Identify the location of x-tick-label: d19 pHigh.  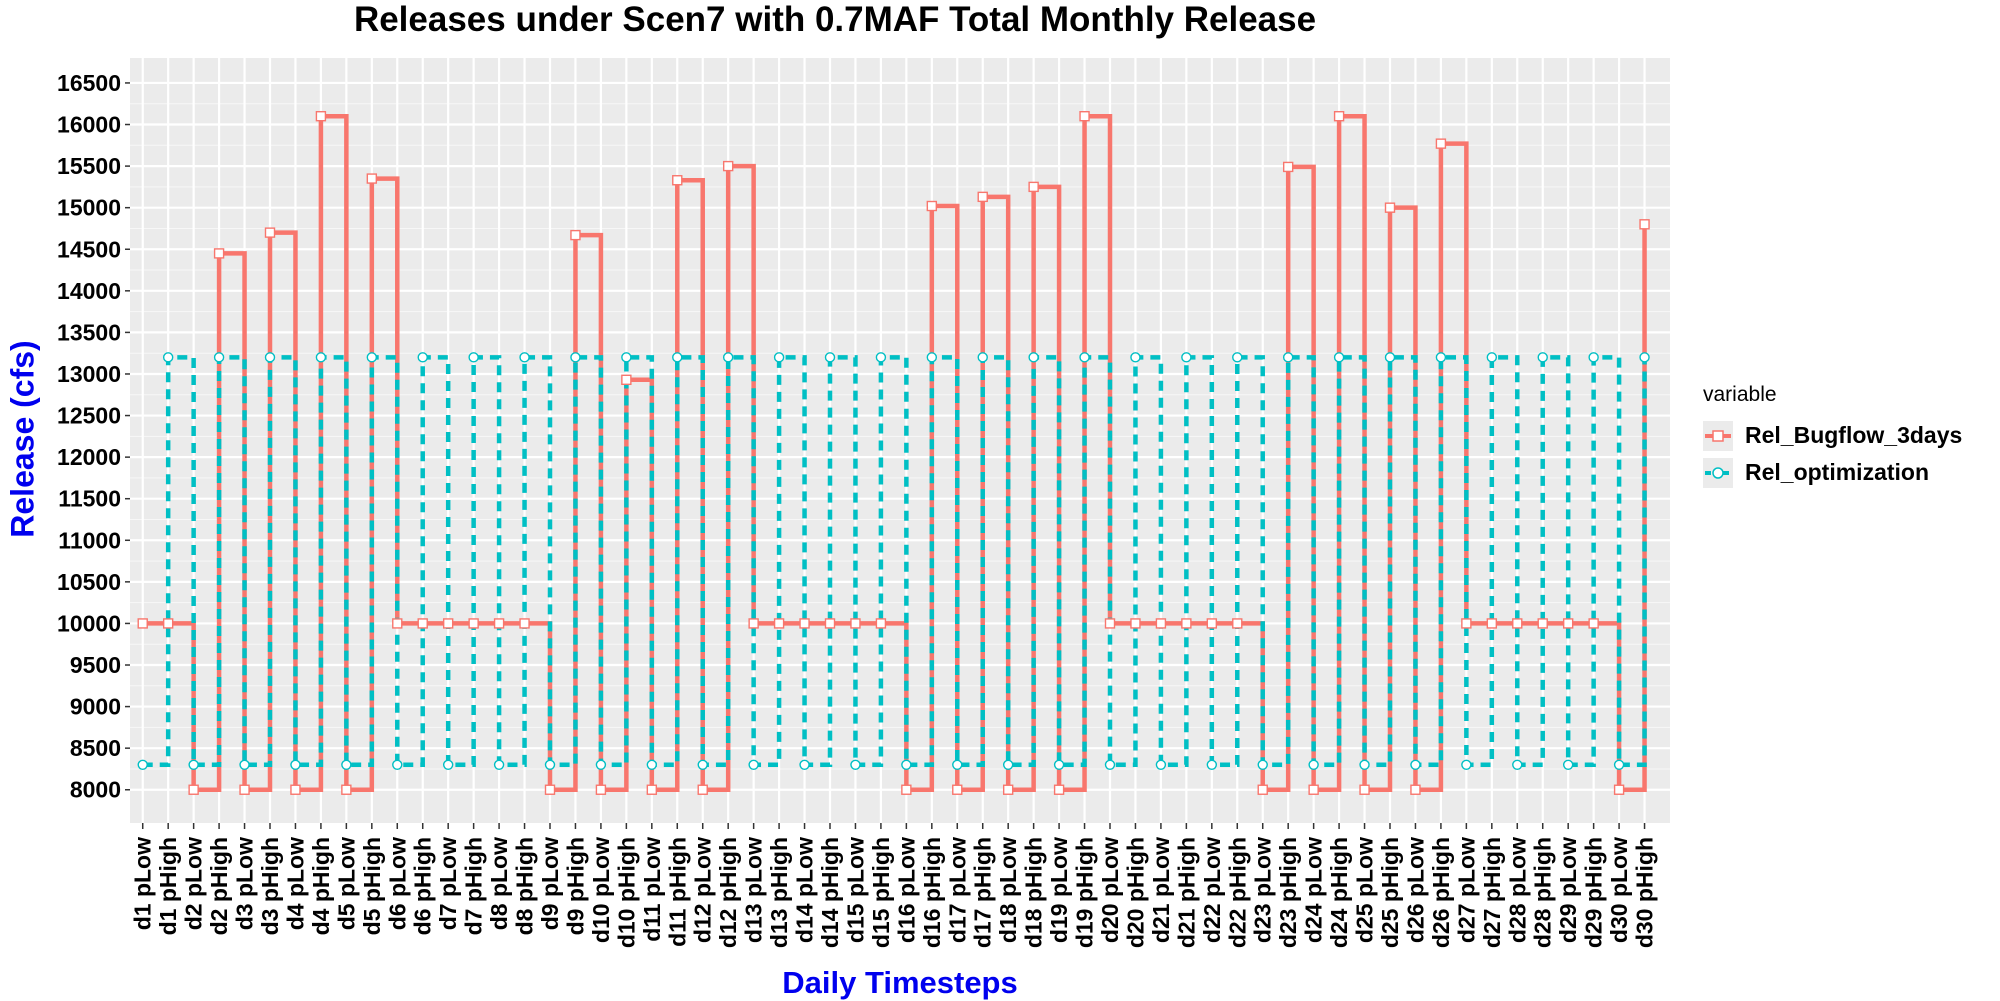
(1085, 892).